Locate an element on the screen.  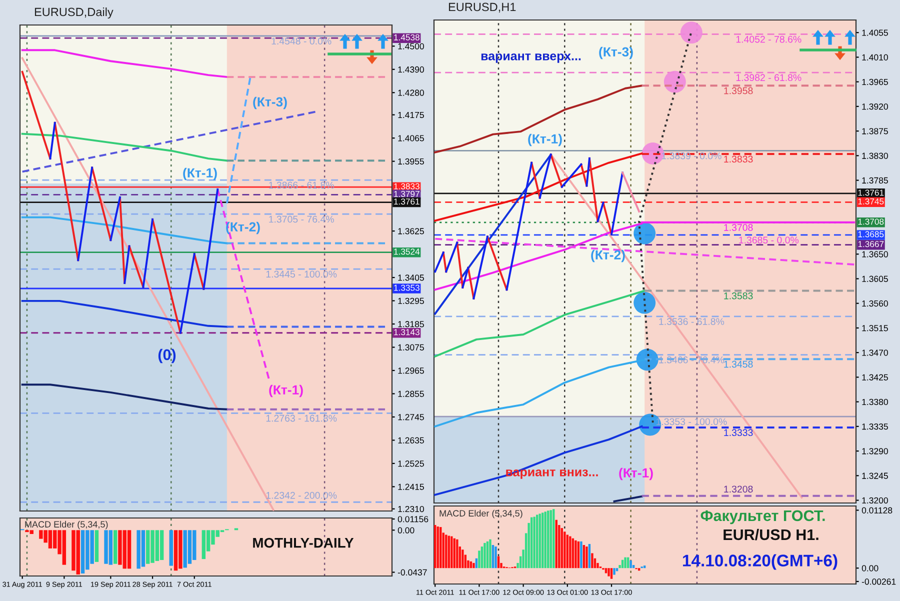
y-tick-label: 1.3295 is located at coordinates (411, 301).